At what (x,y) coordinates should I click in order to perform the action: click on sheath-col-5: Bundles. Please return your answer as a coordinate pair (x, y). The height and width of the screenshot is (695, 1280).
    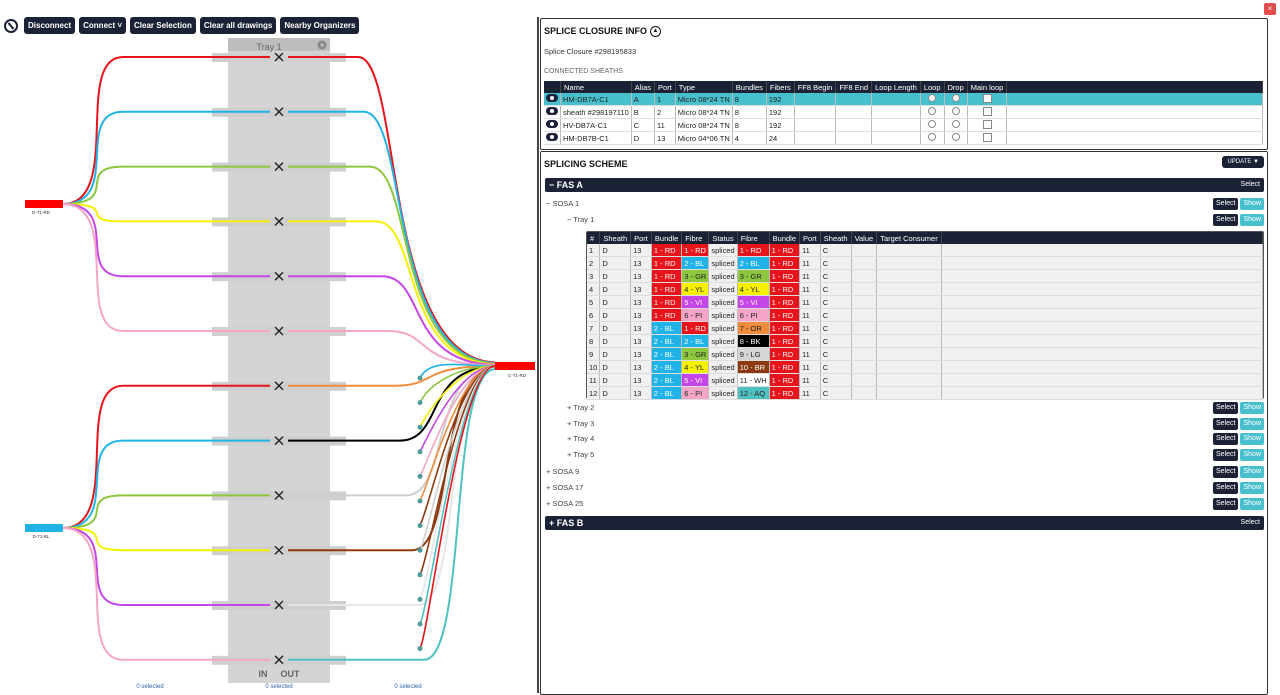
    Looking at the image, I should click on (749, 87).